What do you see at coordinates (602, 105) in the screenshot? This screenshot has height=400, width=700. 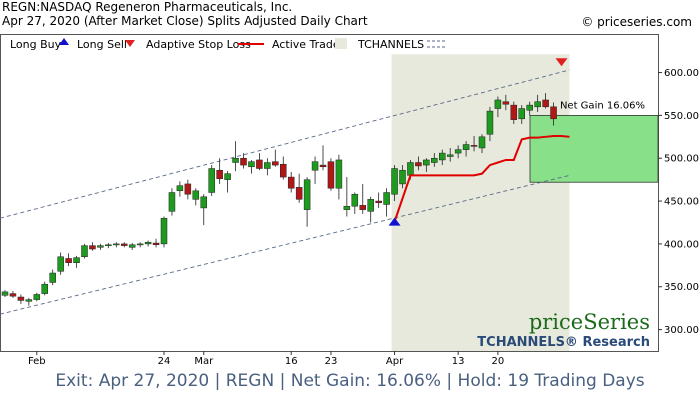 I see `net-gain-label: Net Gain 16.06%` at bounding box center [602, 105].